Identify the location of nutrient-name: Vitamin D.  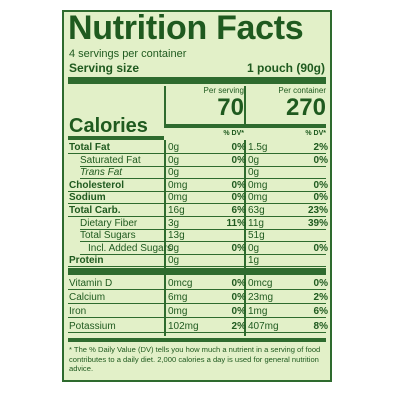
(91, 283).